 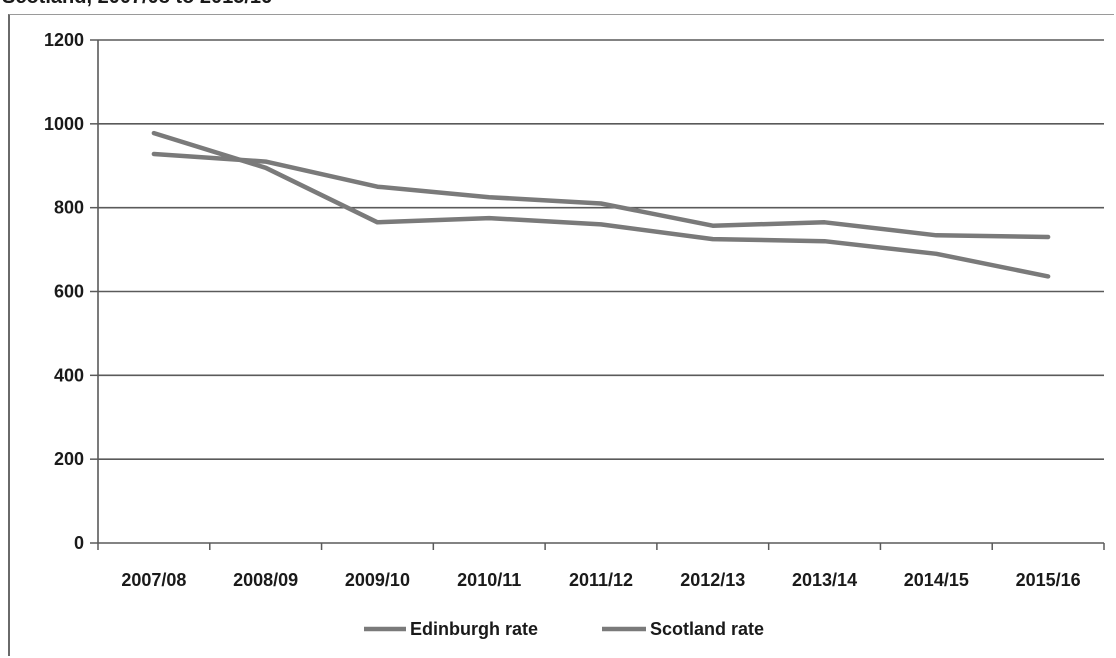 I want to click on x-tick-label: 2007/08, so click(x=153, y=580).